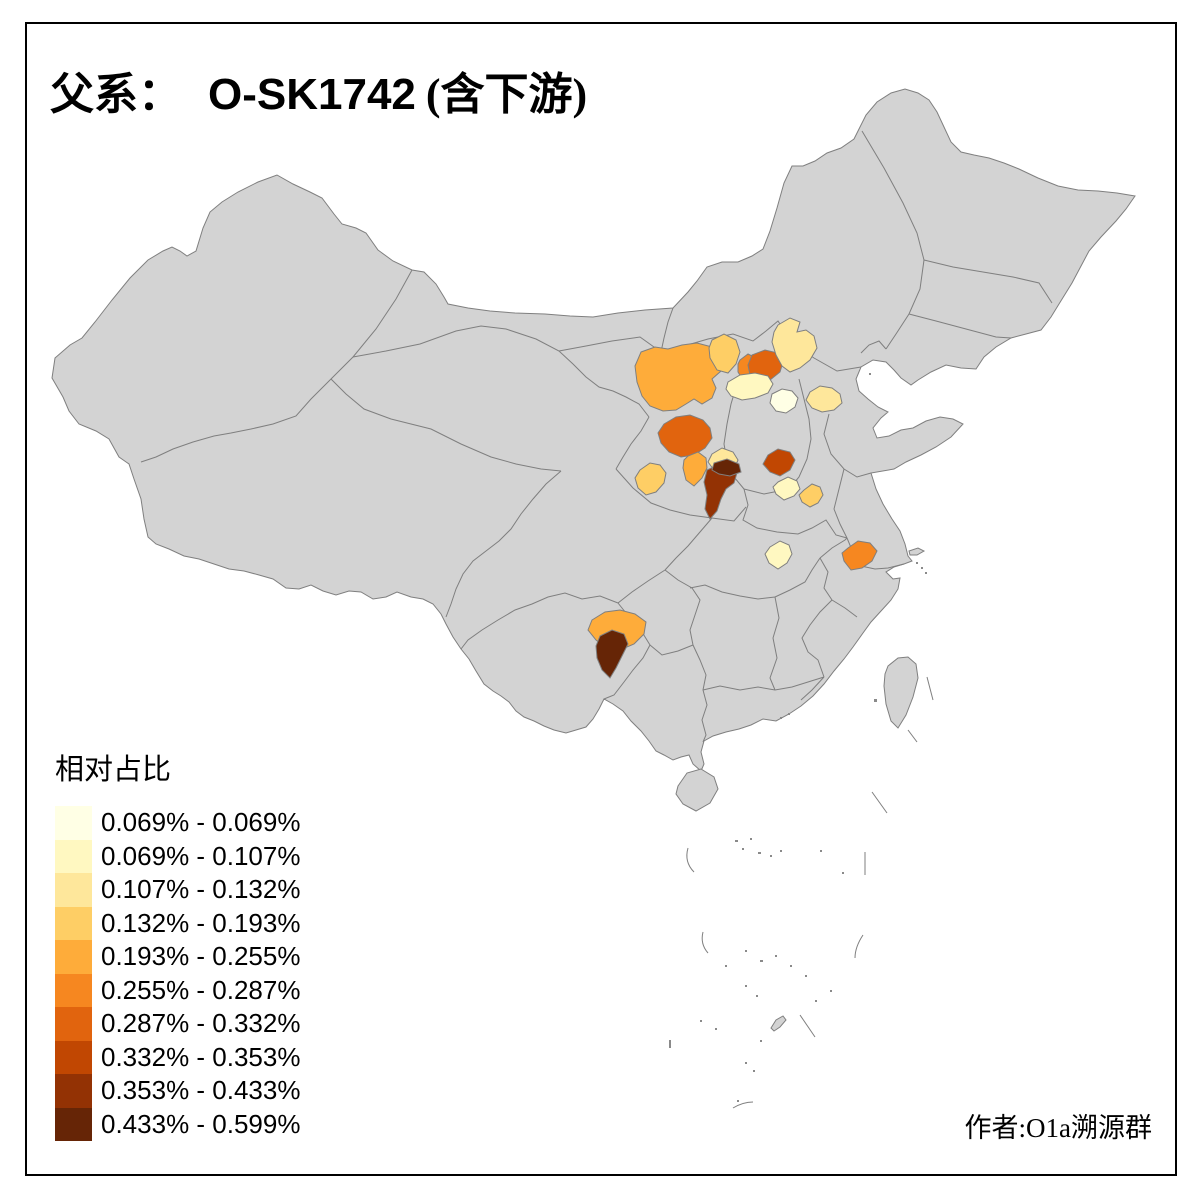 The height and width of the screenshot is (1200, 1200). What do you see at coordinates (201, 1090) in the screenshot?
I see `legend-label: 0.353% - 0.433%` at bounding box center [201, 1090].